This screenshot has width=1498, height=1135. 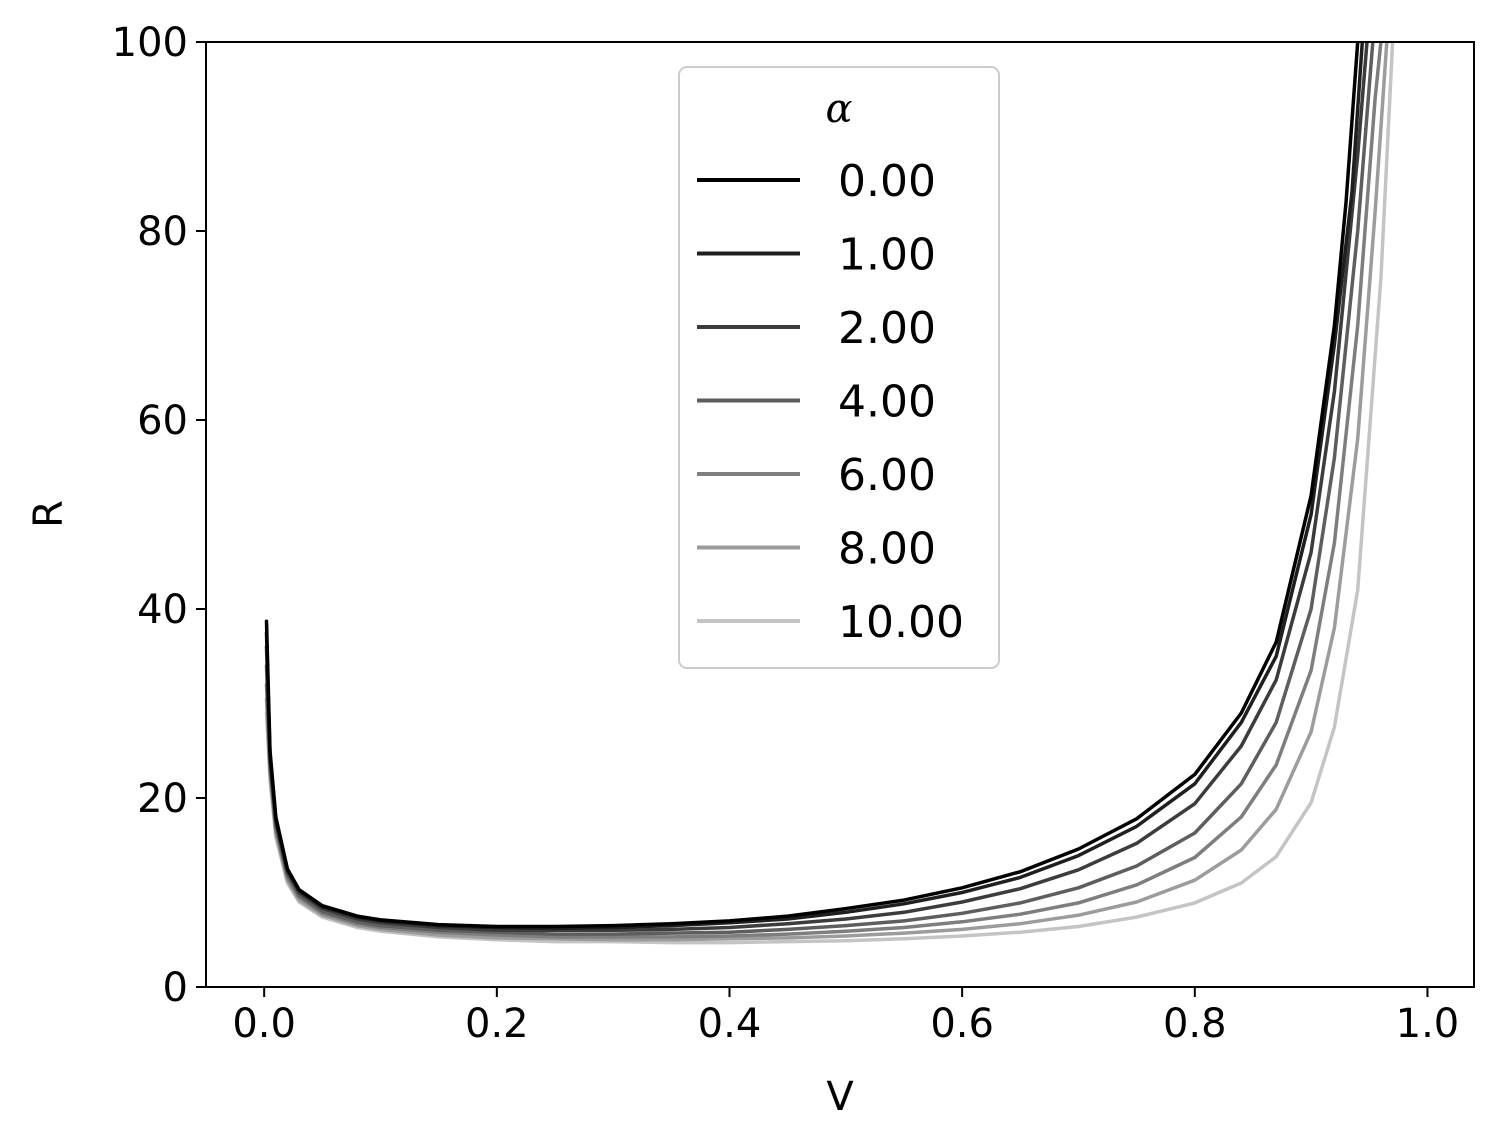 What do you see at coordinates (175, 988) in the screenshot?
I see `y-tick-label: 0` at bounding box center [175, 988].